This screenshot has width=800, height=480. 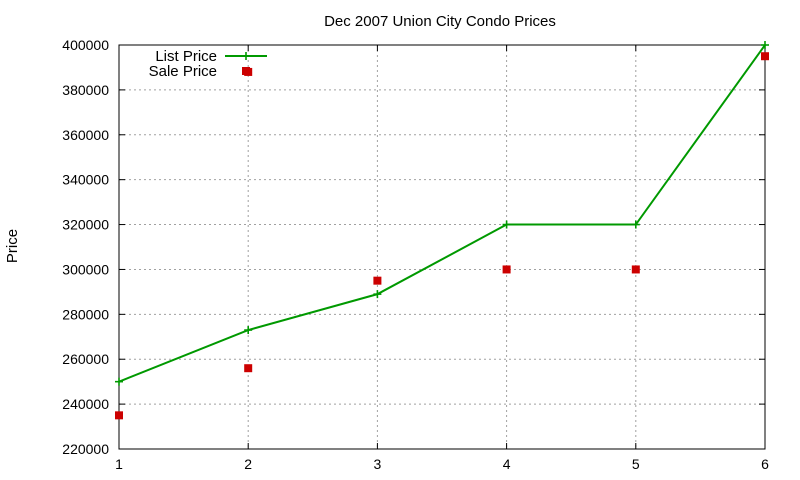 I want to click on y-tick-label: 260000, so click(x=85, y=359).